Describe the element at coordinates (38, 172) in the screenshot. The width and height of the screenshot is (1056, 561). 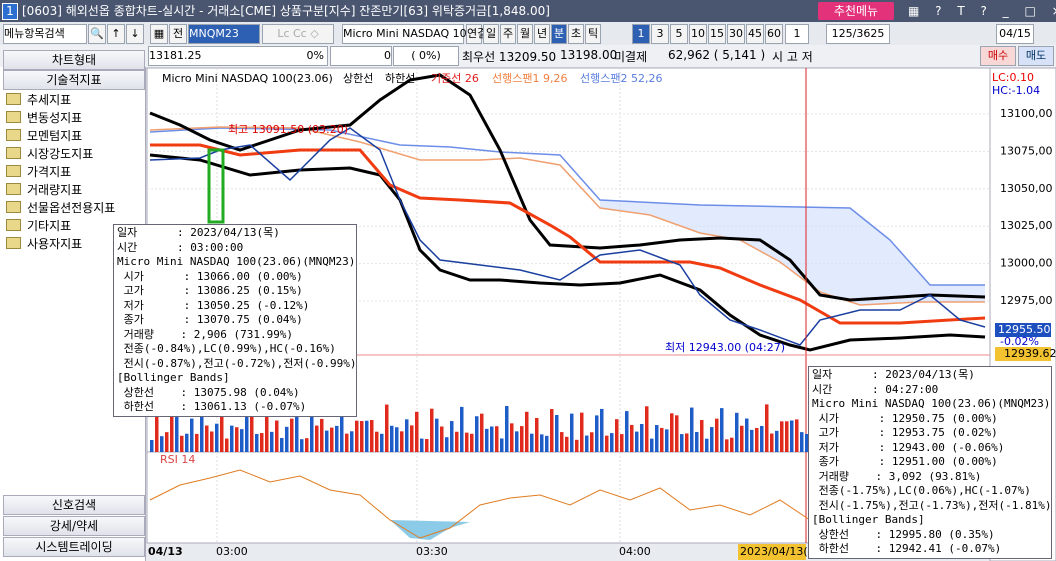
I see `indicator-item: 가격지표` at that location.